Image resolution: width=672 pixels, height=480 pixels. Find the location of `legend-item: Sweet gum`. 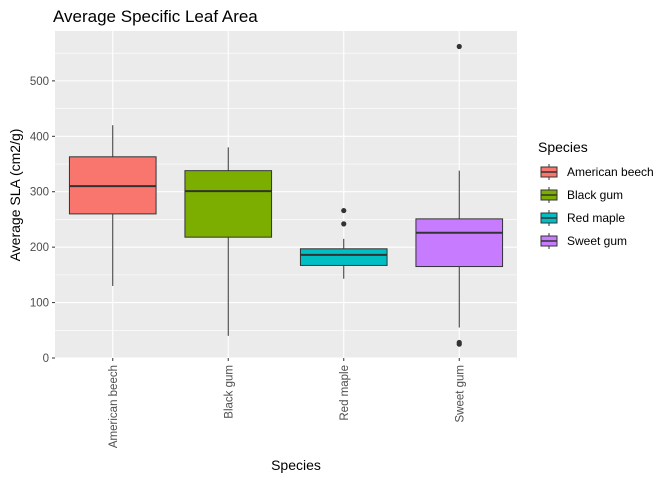

legend-item: Sweet gum is located at coordinates (583, 241).